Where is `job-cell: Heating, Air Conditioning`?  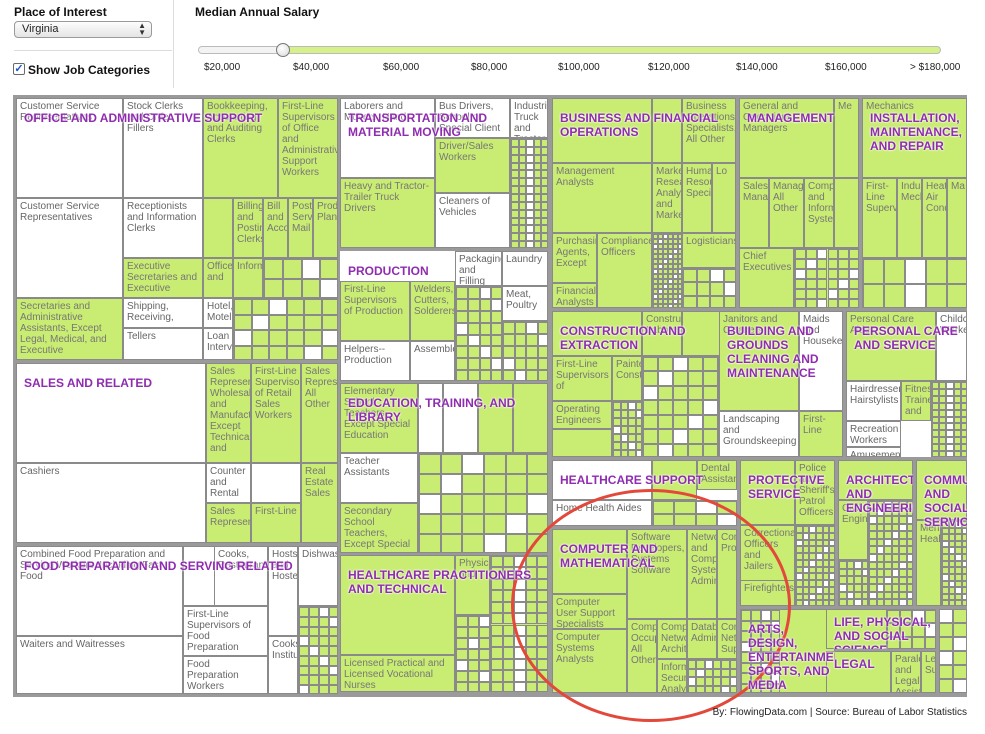 job-cell: Heating, Air Conditioning is located at coordinates (934, 218).